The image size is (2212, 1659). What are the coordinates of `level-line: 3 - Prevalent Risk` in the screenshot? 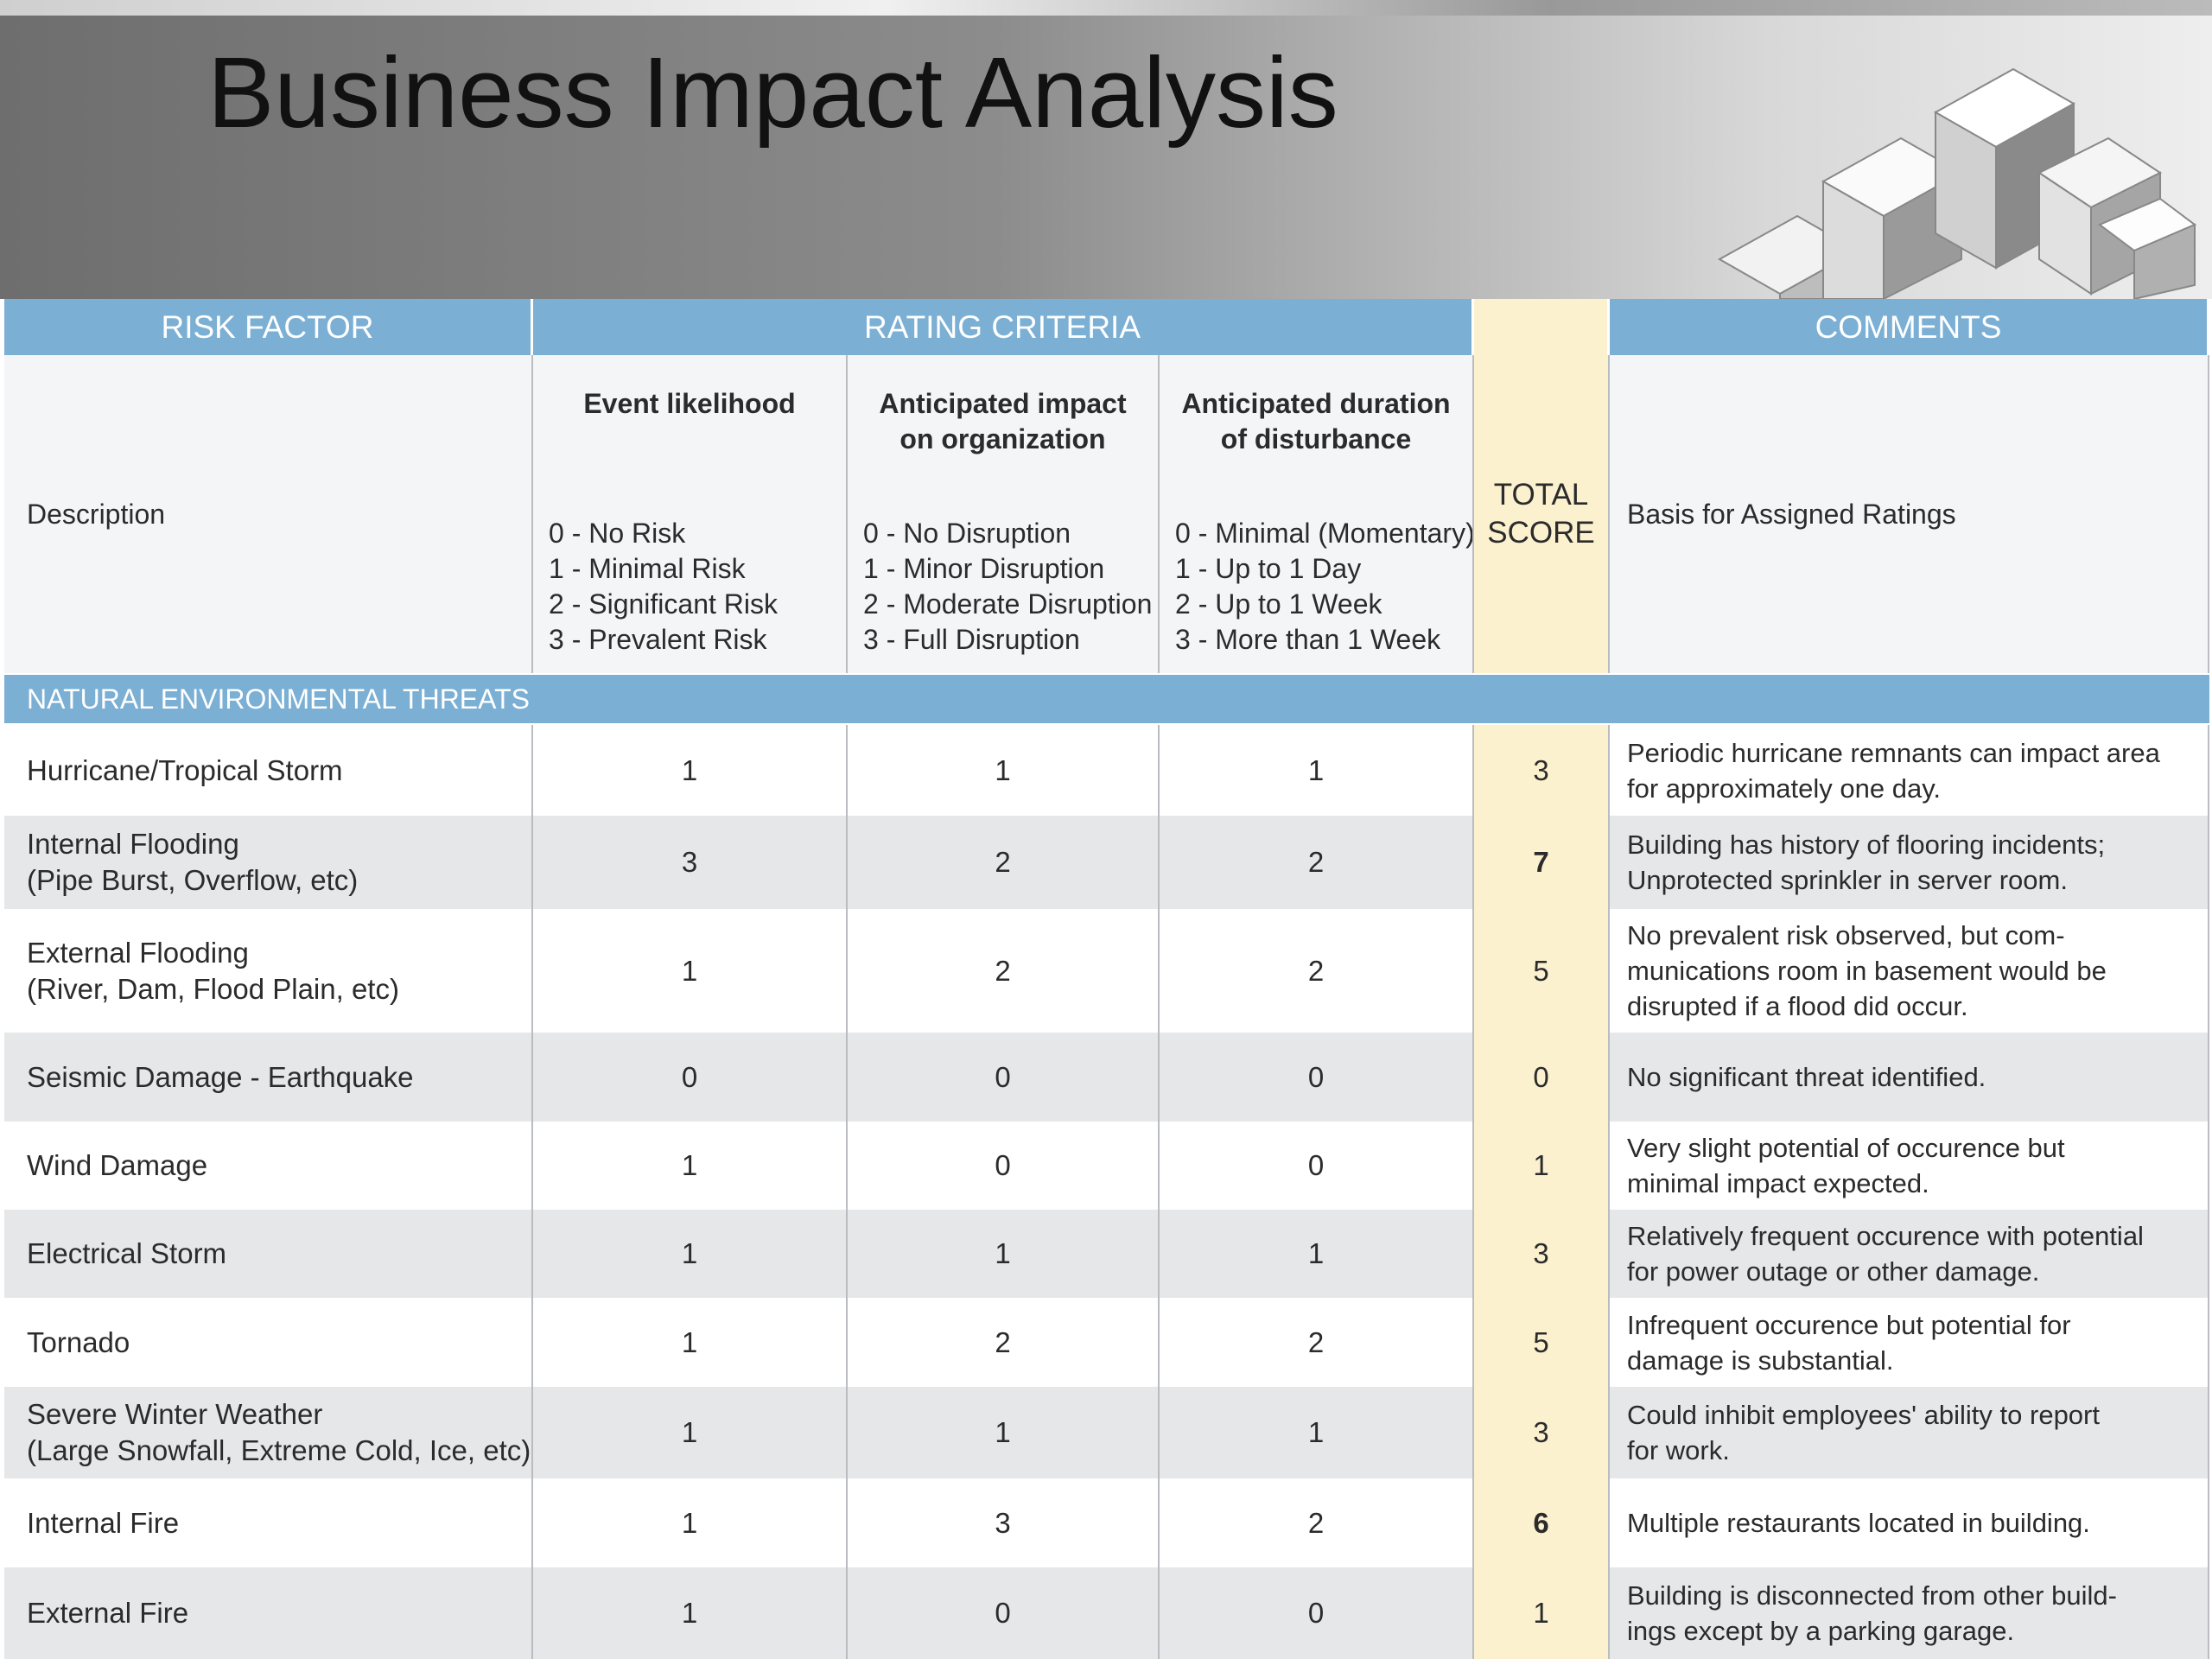 It's located at (658, 639).